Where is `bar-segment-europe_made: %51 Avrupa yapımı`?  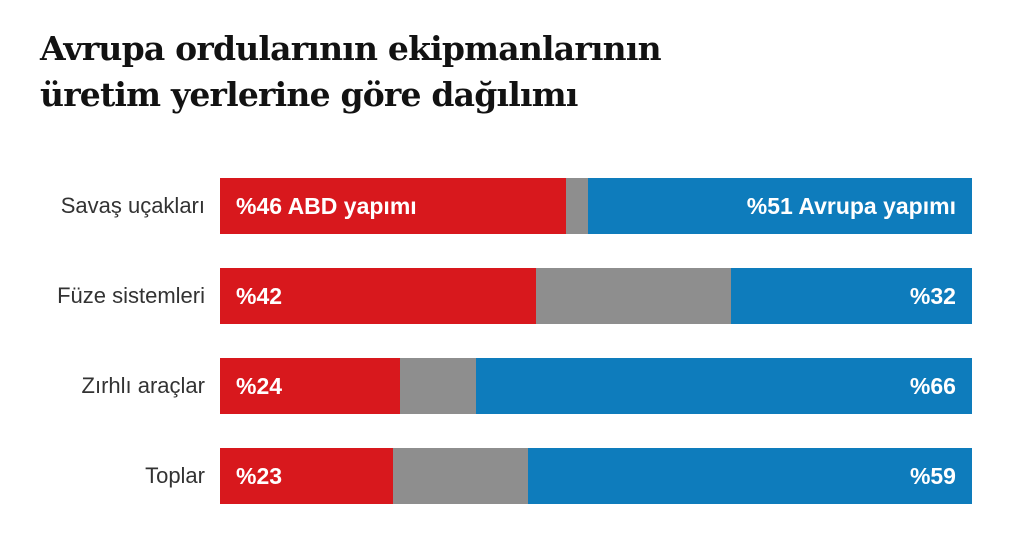
bar-segment-europe_made: %51 Avrupa yapımı is located at coordinates (780, 206).